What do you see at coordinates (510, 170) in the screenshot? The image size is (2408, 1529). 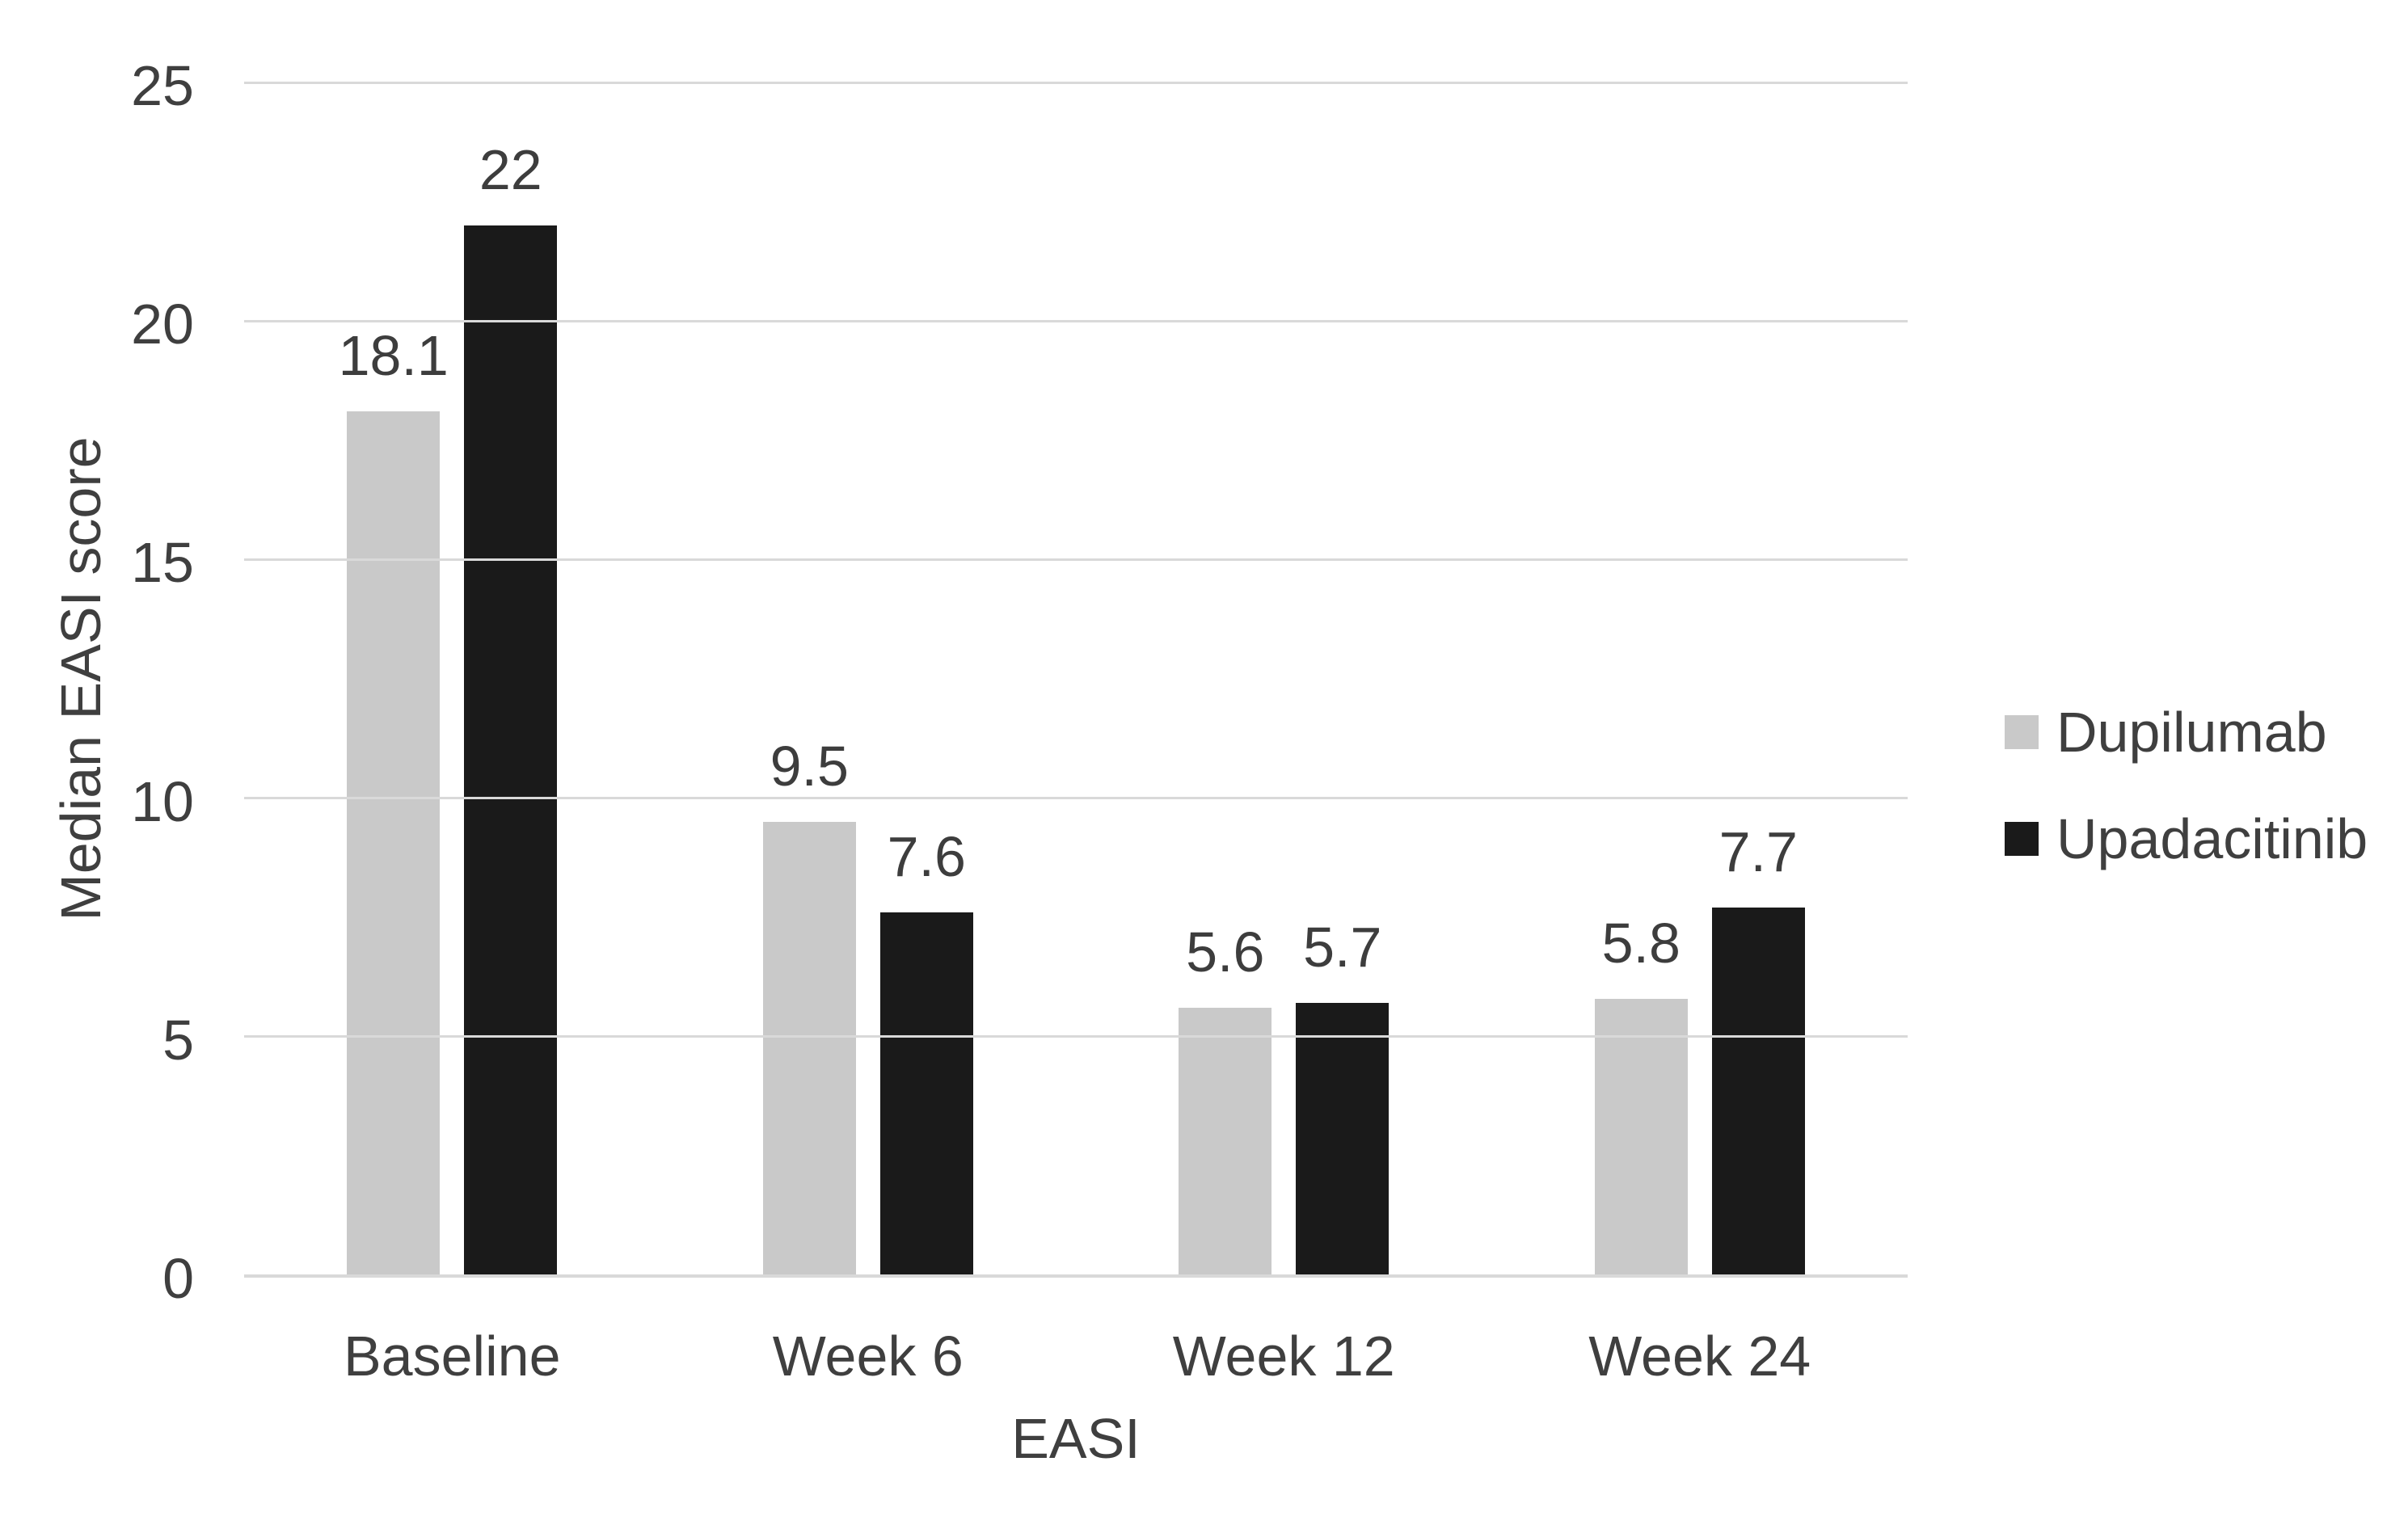 I see `bar-value-label: 22` at bounding box center [510, 170].